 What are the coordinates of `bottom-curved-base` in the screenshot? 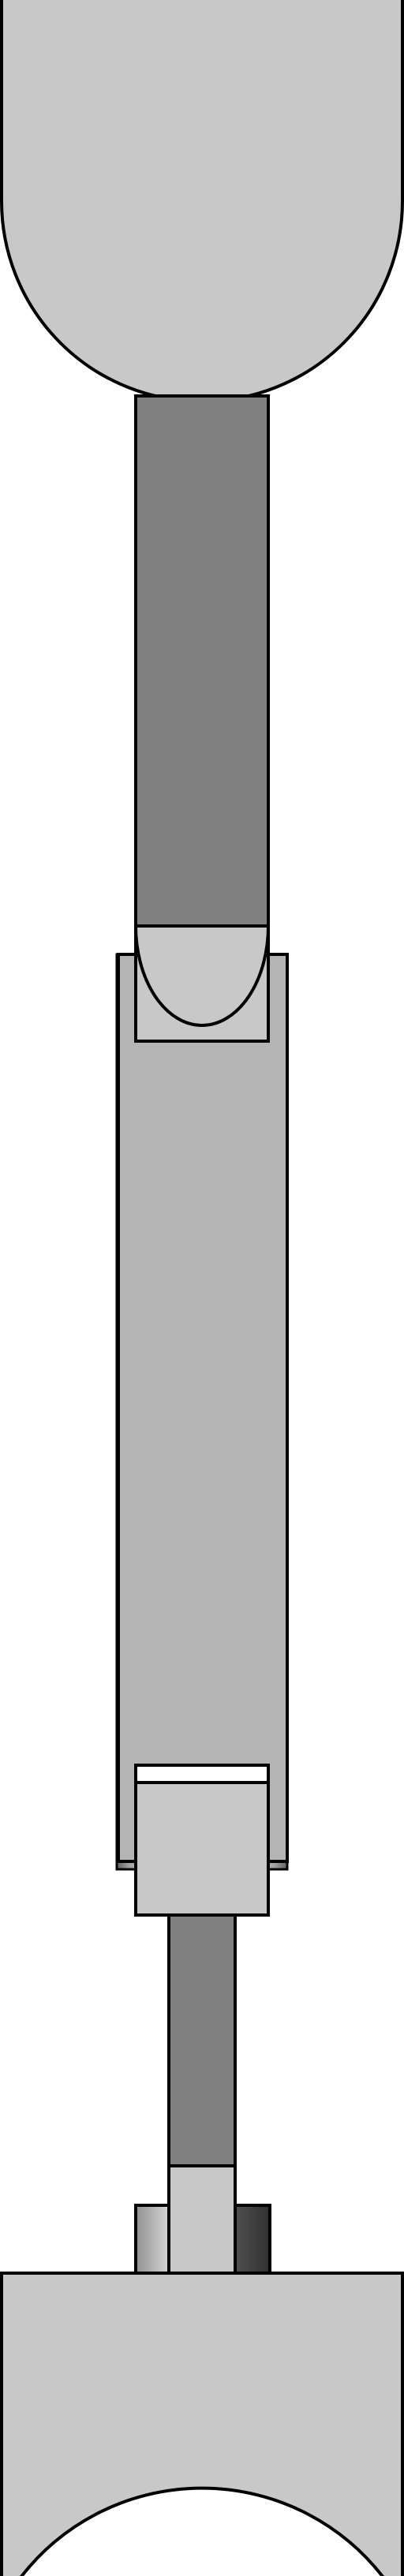 It's located at (202, 2424).